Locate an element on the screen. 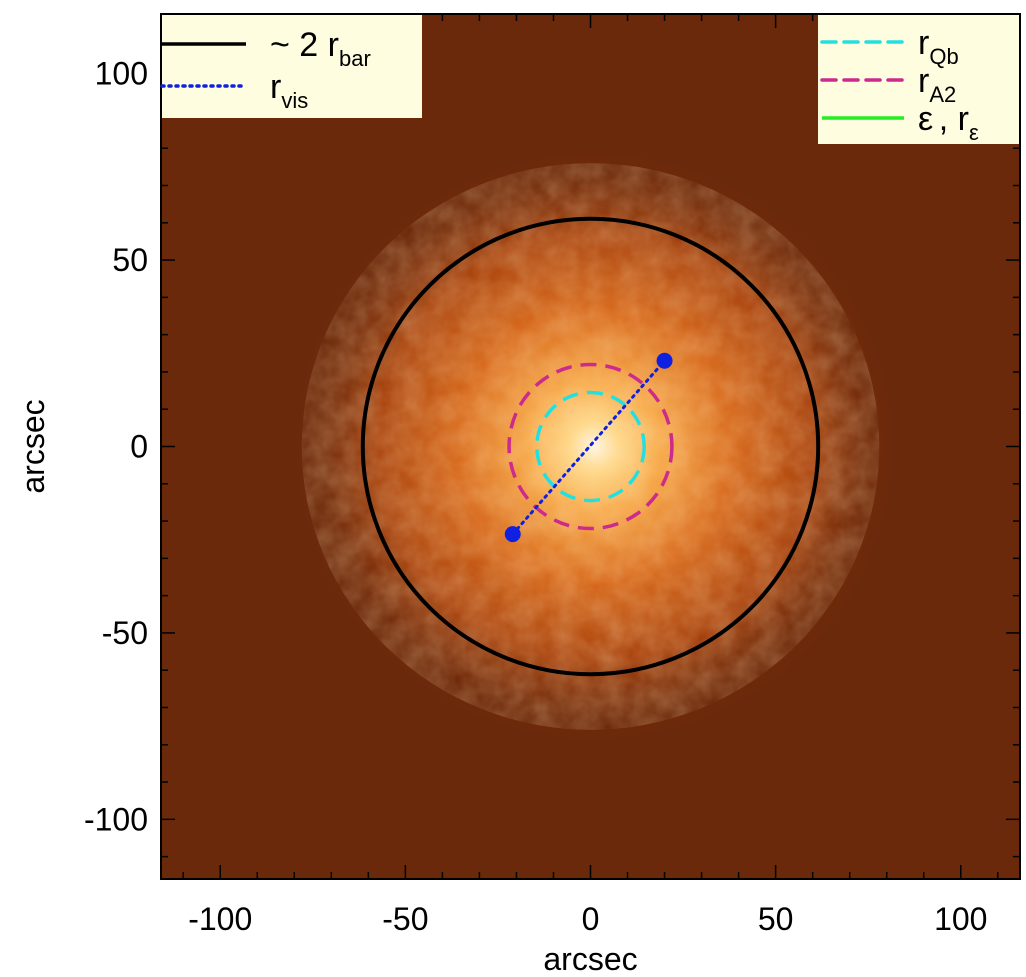 This screenshot has height=977, width=1026. r-vis-line is located at coordinates (589, 447).